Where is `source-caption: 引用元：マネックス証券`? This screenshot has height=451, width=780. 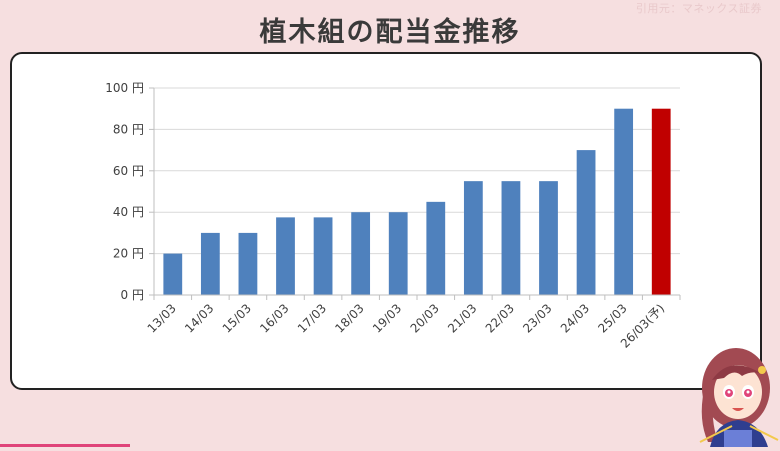 source-caption: 引用元：マネックス証券 is located at coordinates (698, 8).